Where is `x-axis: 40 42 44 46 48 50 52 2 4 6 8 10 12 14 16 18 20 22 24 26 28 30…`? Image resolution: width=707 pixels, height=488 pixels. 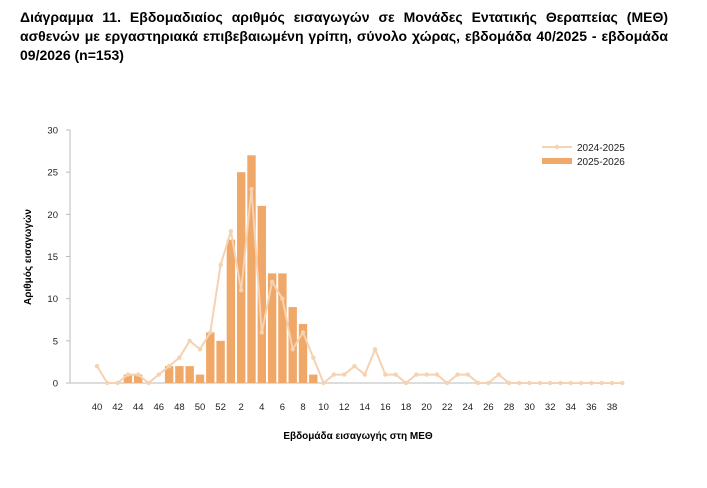
x-axis: 40 42 44 46 48 50 52 2 4 6 8 10 12 14 16 18 20 22 24 26 28 30… is located at coordinates (346, 397).